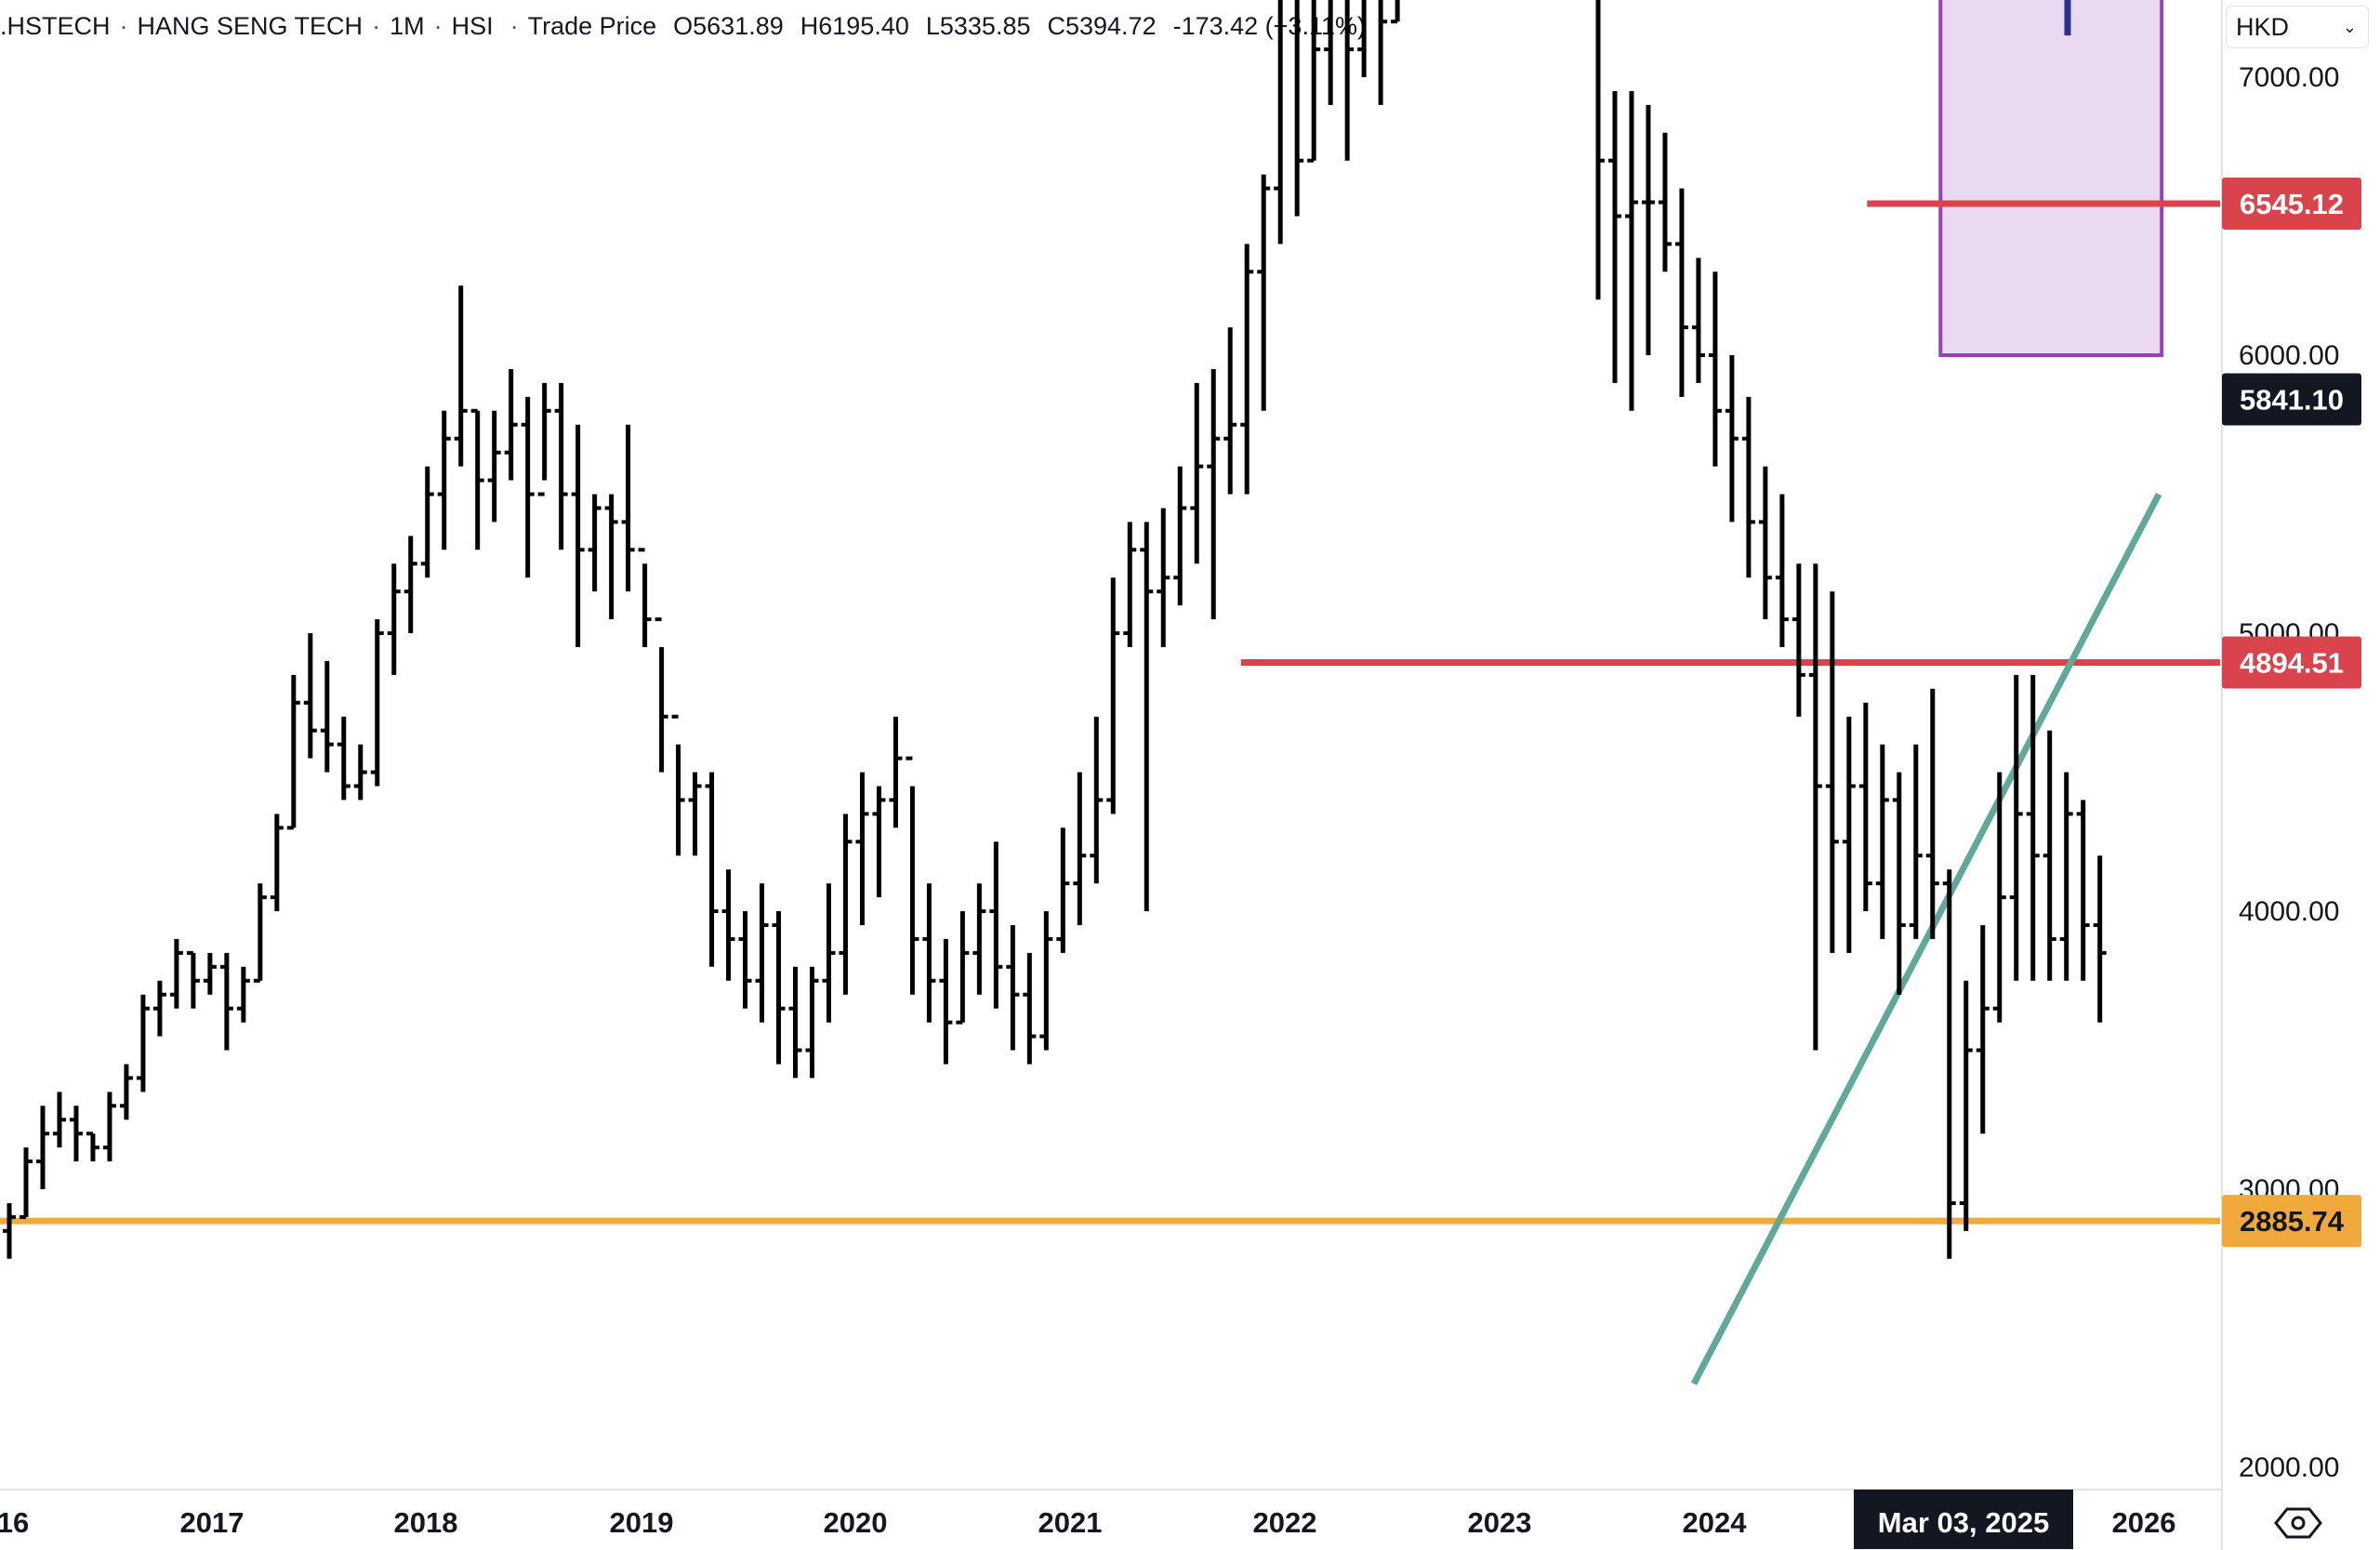 This screenshot has height=1550, width=2380. I want to click on price-type-label: Trade Price, so click(592, 25).